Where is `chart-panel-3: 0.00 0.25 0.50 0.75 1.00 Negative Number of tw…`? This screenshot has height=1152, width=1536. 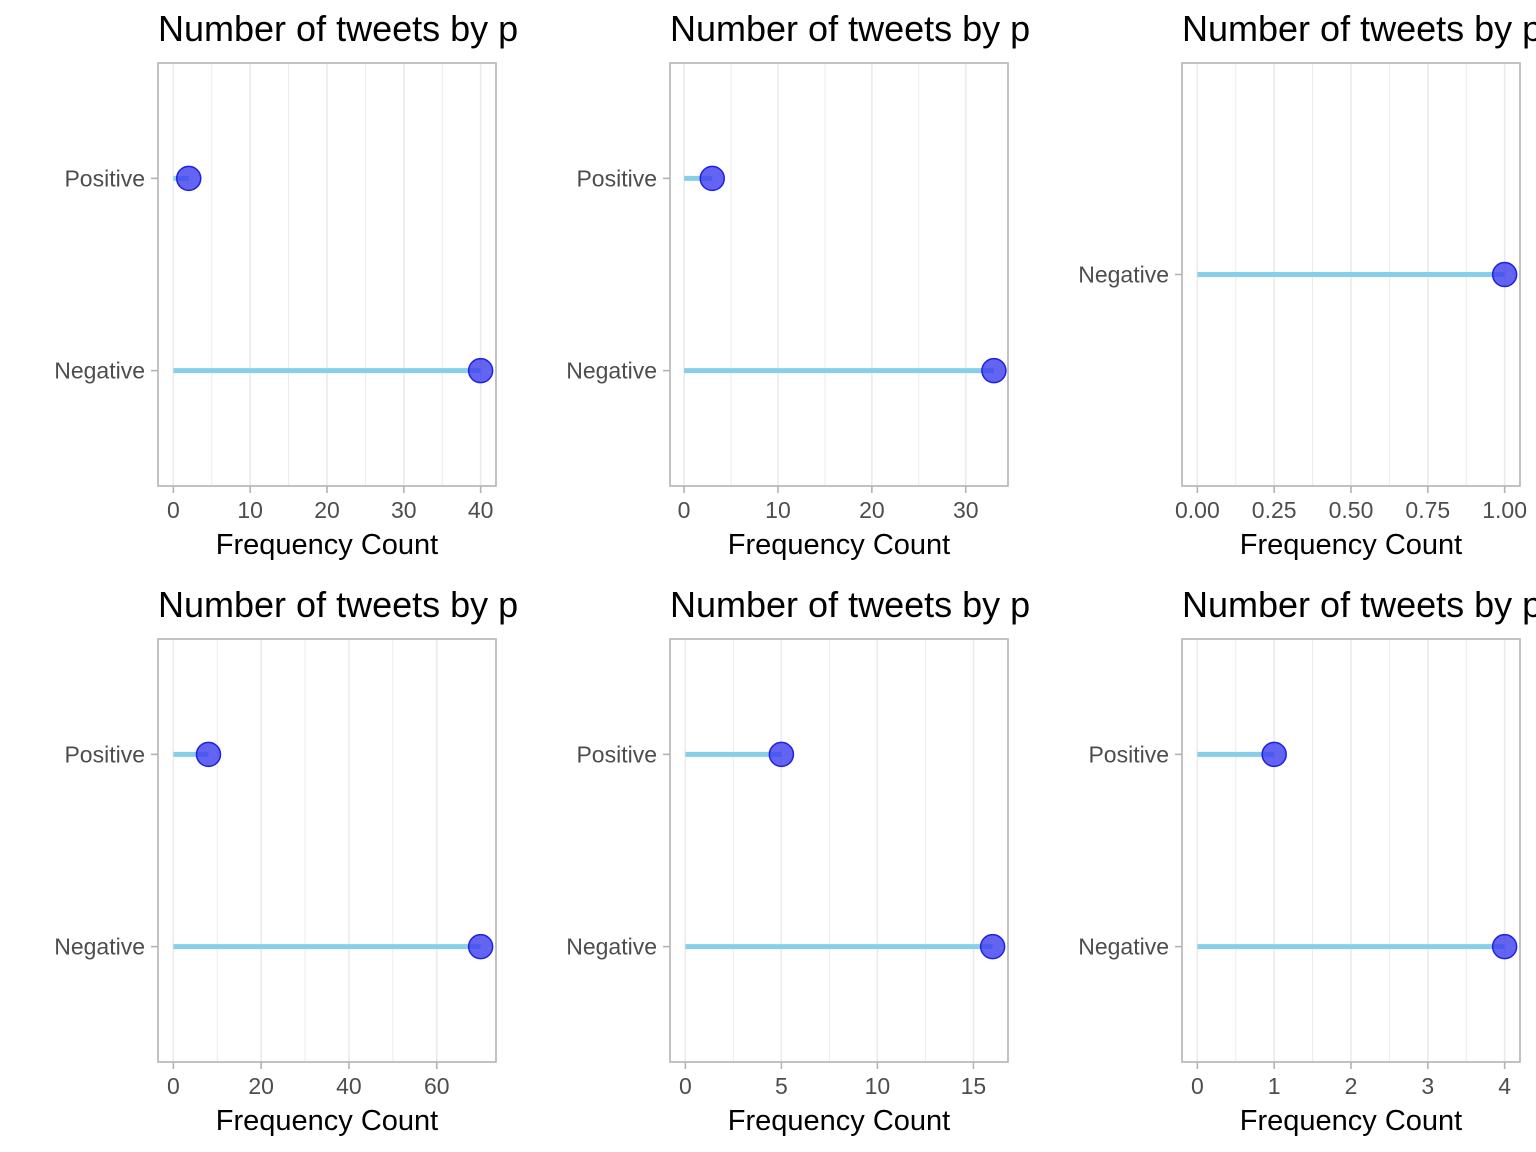
chart-panel-3: 0.00 0.25 0.50 0.75 1.00 Negative Number of tw… is located at coordinates (1307, 284).